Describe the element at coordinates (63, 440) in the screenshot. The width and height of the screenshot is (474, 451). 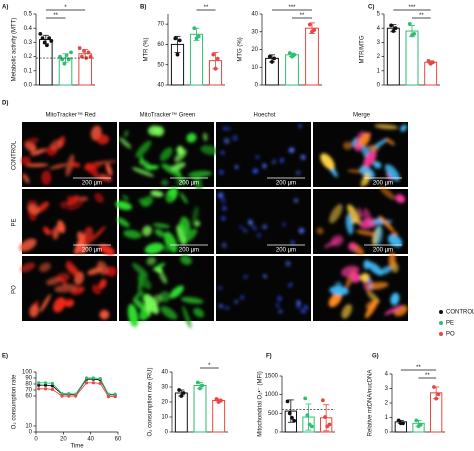
I see `x-tick-label: 20` at that location.